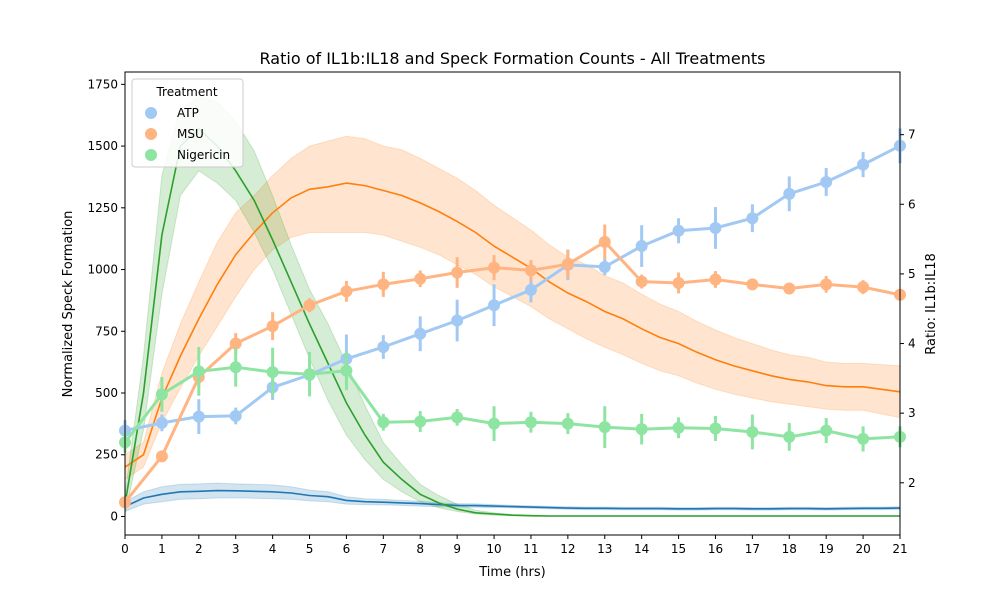  What do you see at coordinates (162, 549) in the screenshot?
I see `x-tick-label: 1` at bounding box center [162, 549].